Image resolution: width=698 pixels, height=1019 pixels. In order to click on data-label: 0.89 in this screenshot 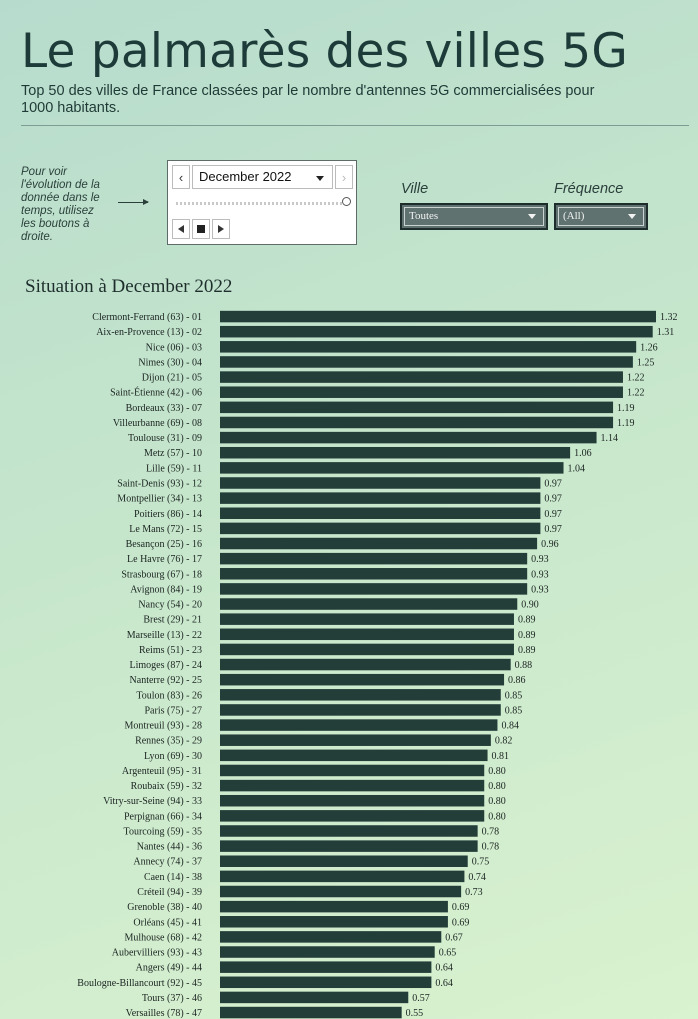, I will do `click(527, 635)`.